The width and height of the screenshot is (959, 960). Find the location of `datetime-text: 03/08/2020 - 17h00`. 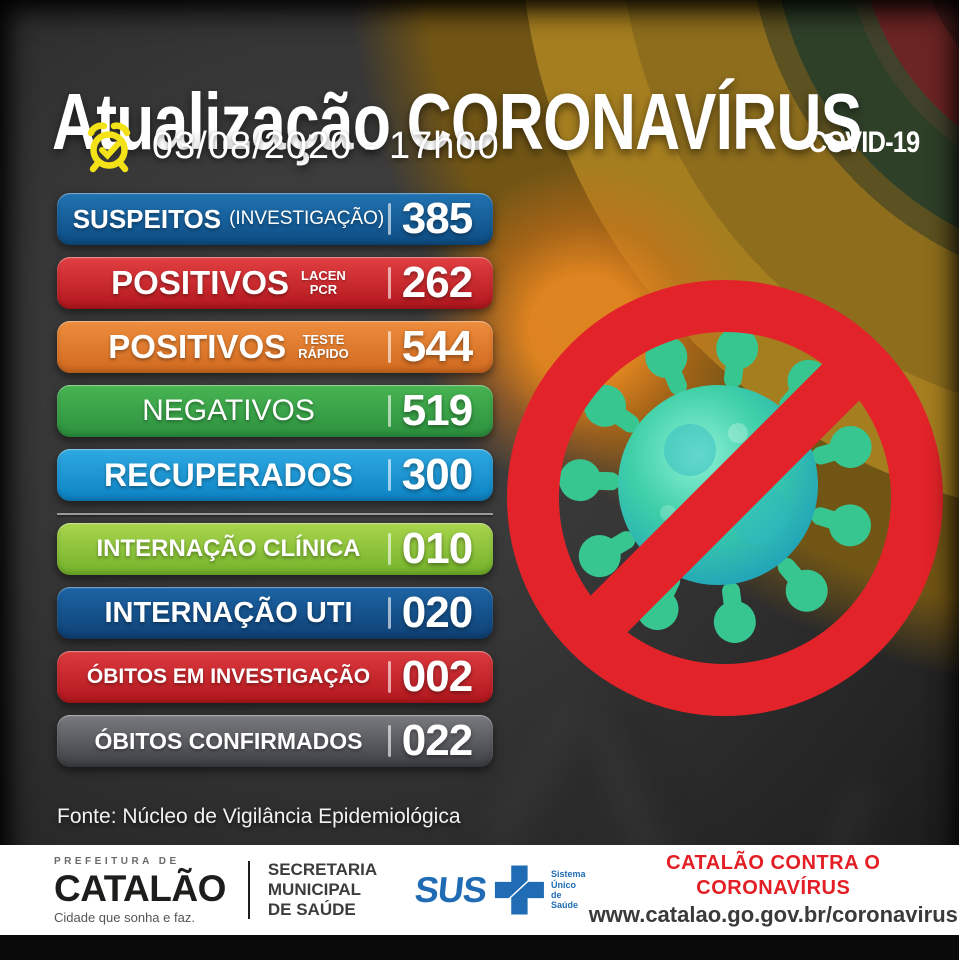

datetime-text: 03/08/2020 - 17h00 is located at coordinates (326, 145).